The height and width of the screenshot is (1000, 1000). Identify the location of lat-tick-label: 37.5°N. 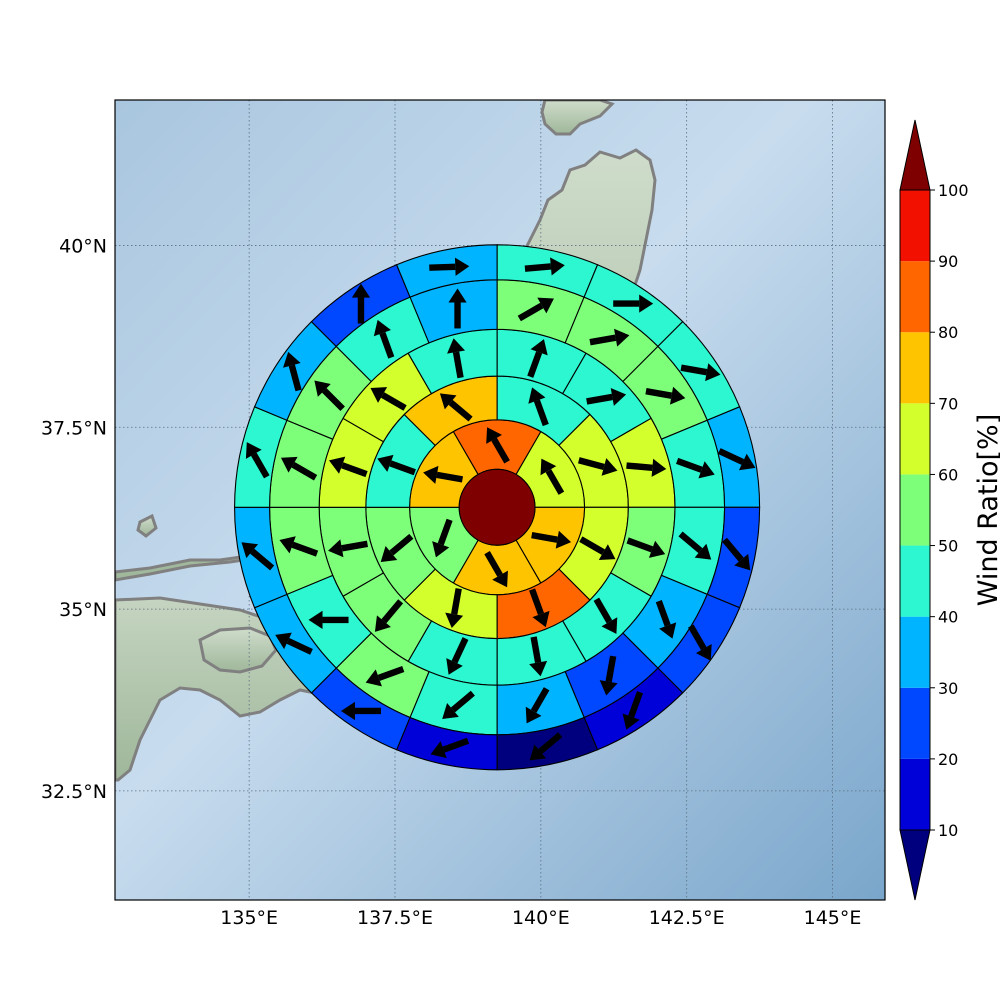
(74, 428).